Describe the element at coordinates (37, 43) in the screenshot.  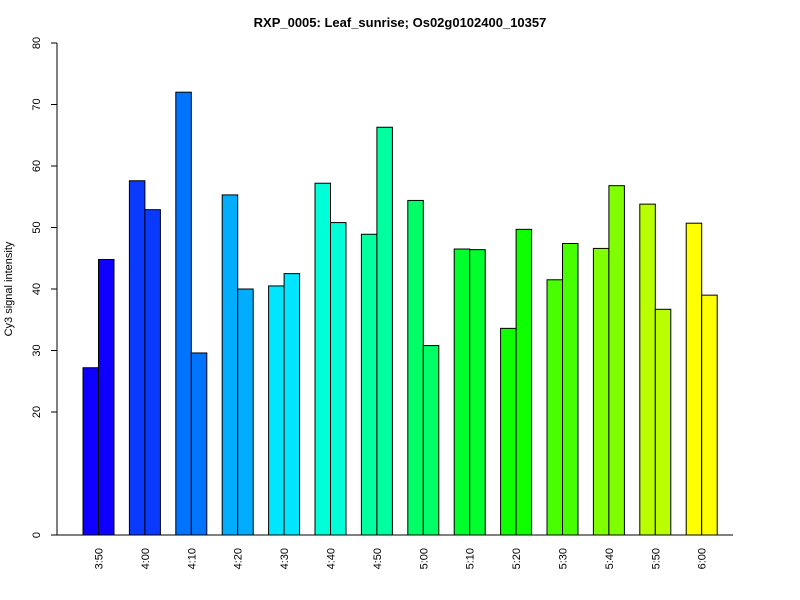
I see `y-tick-label: 80` at that location.